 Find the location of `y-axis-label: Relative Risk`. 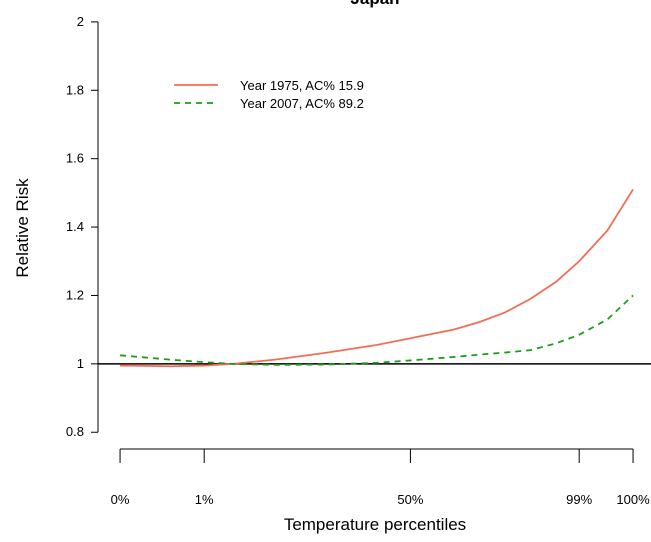

y-axis-label: Relative Risk is located at coordinates (22, 228).